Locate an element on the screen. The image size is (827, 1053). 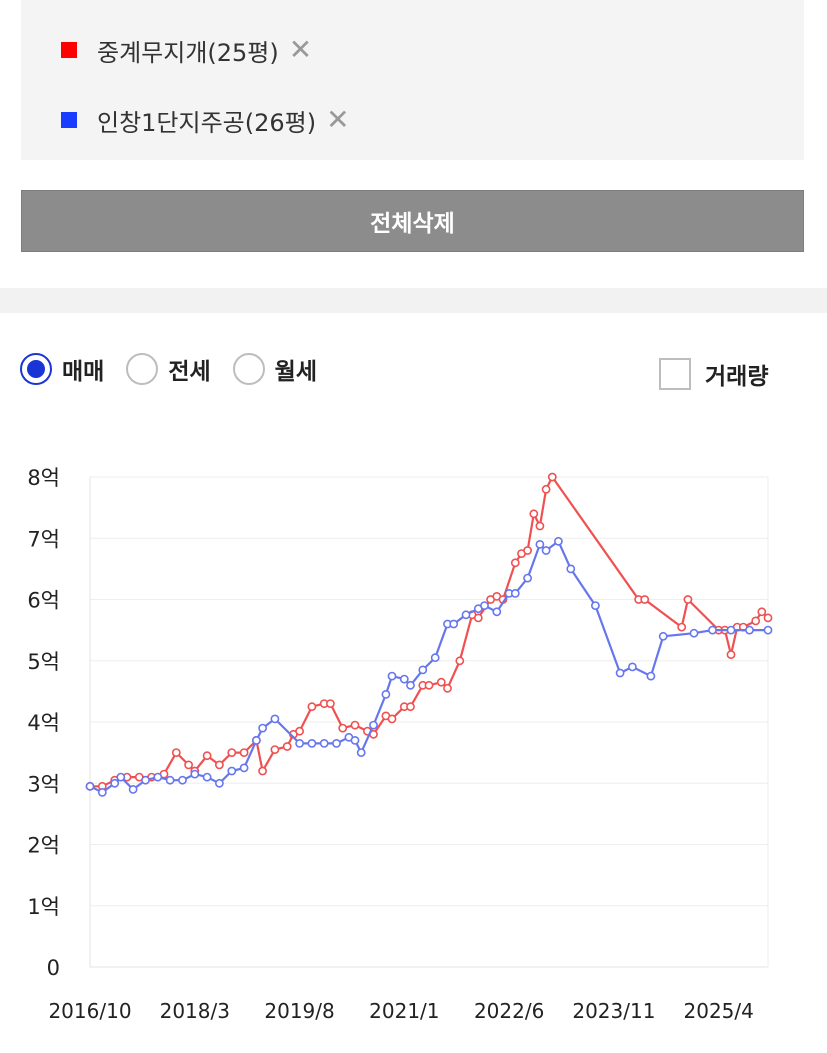
trade-type-radio-group: 매매 전세 월세 is located at coordinates (179, 369).